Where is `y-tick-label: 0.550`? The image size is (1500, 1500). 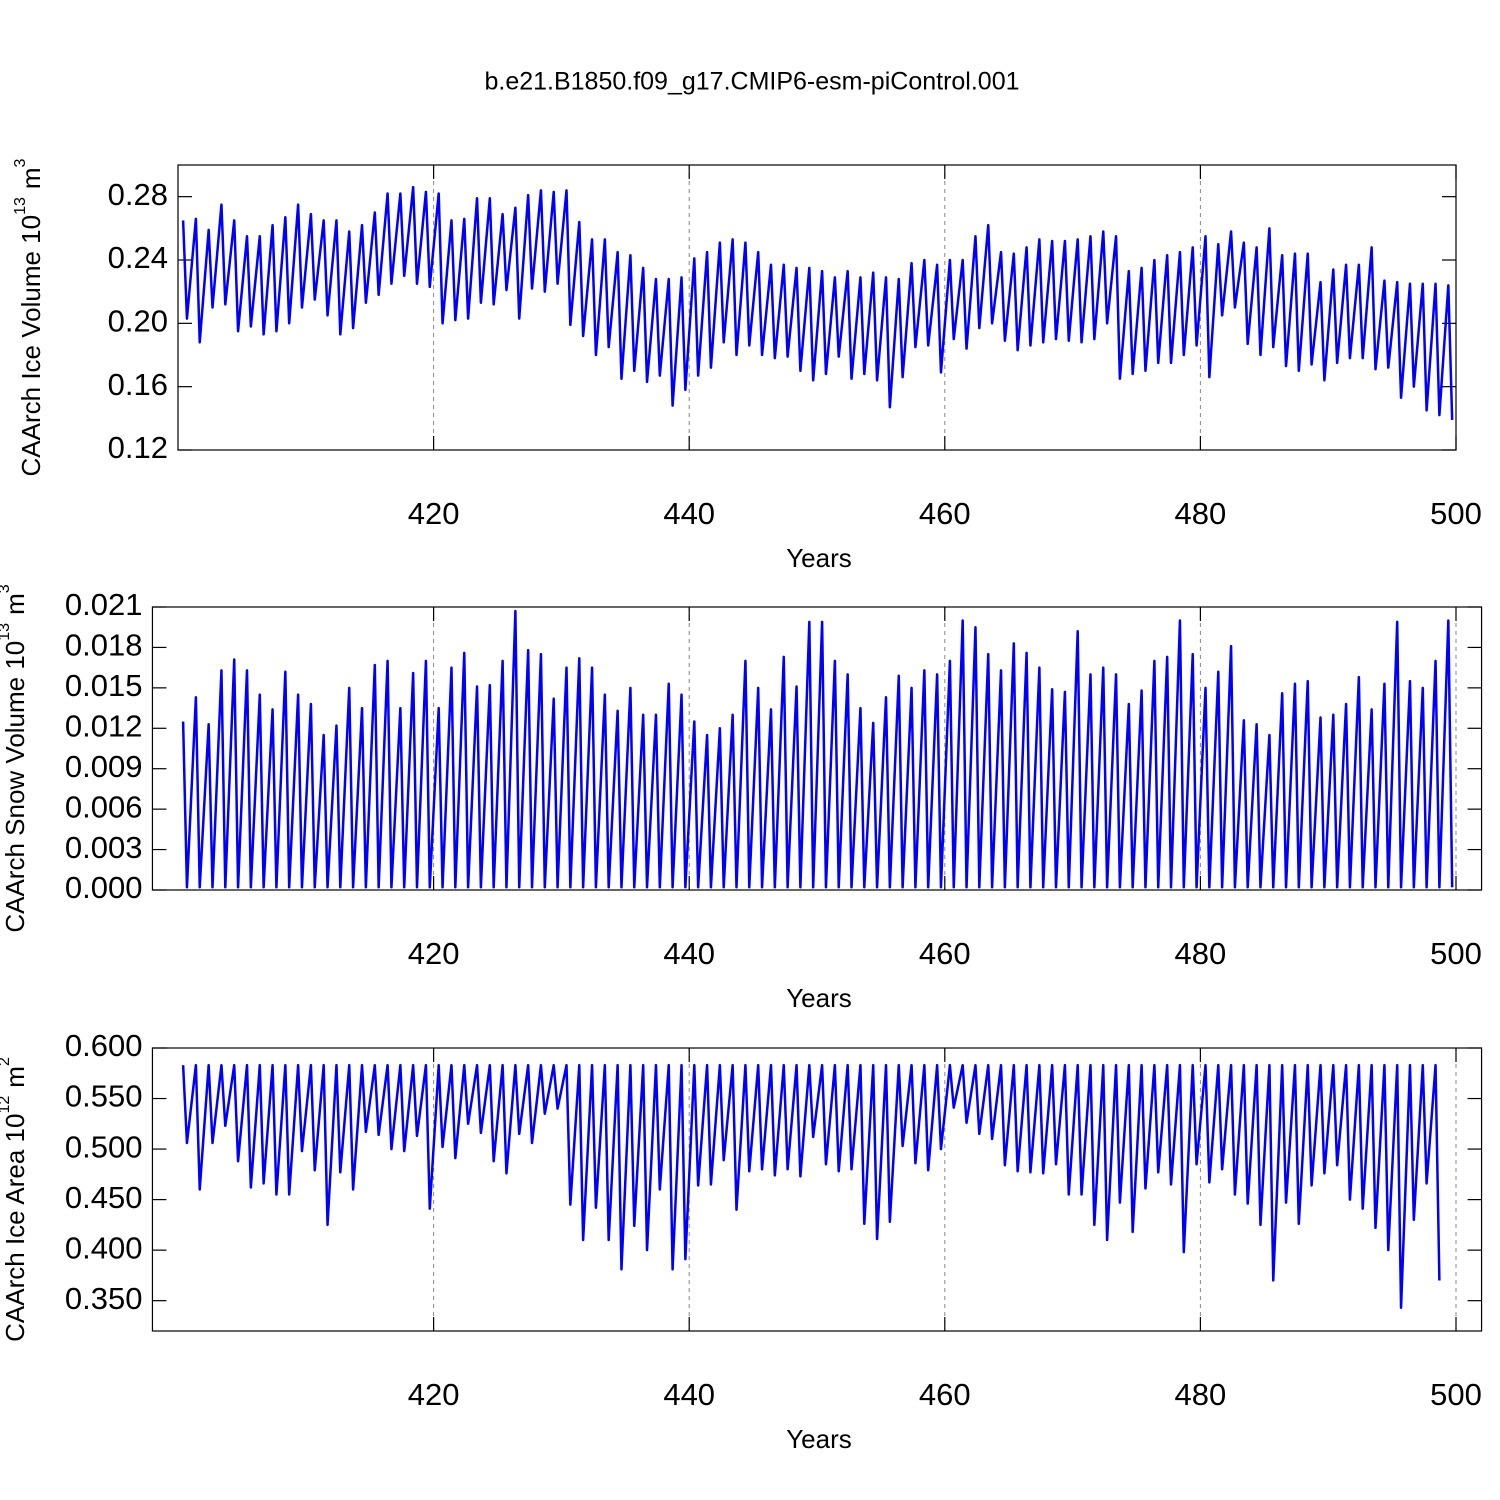
y-tick-label: 0.550 is located at coordinates (104, 1096).